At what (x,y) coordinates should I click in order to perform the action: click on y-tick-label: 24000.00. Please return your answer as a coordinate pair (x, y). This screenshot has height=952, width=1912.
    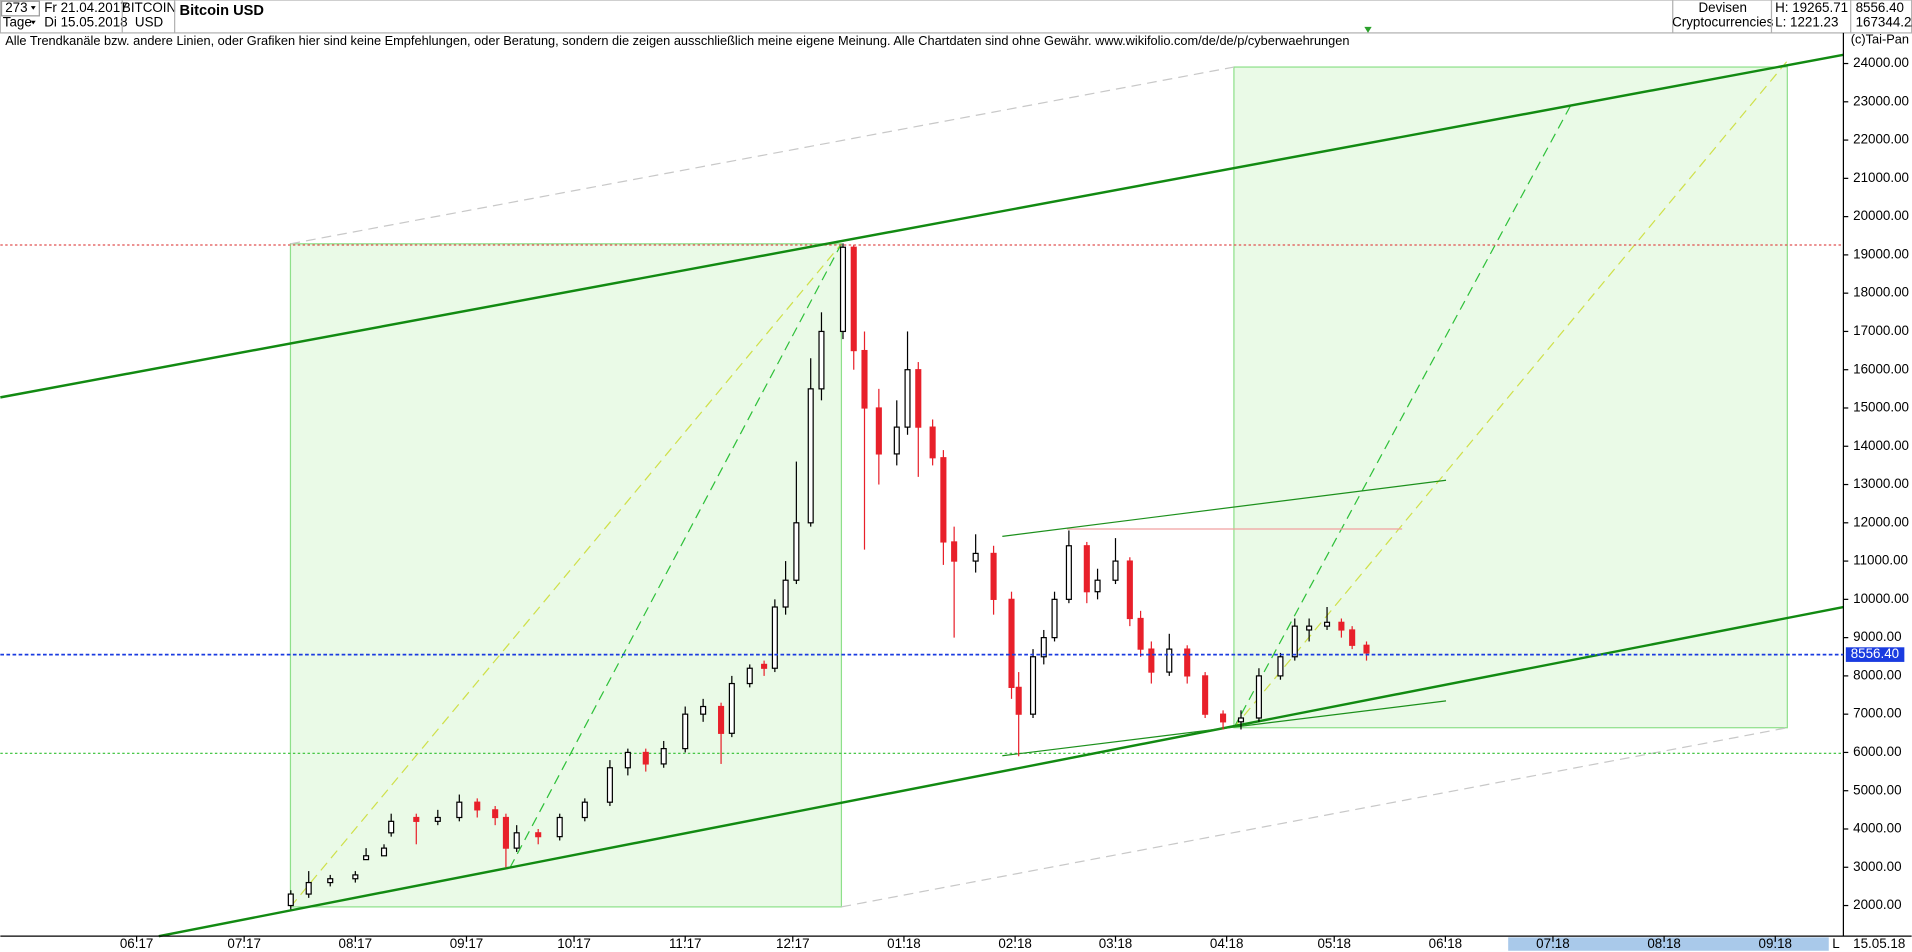
    Looking at the image, I should click on (1881, 62).